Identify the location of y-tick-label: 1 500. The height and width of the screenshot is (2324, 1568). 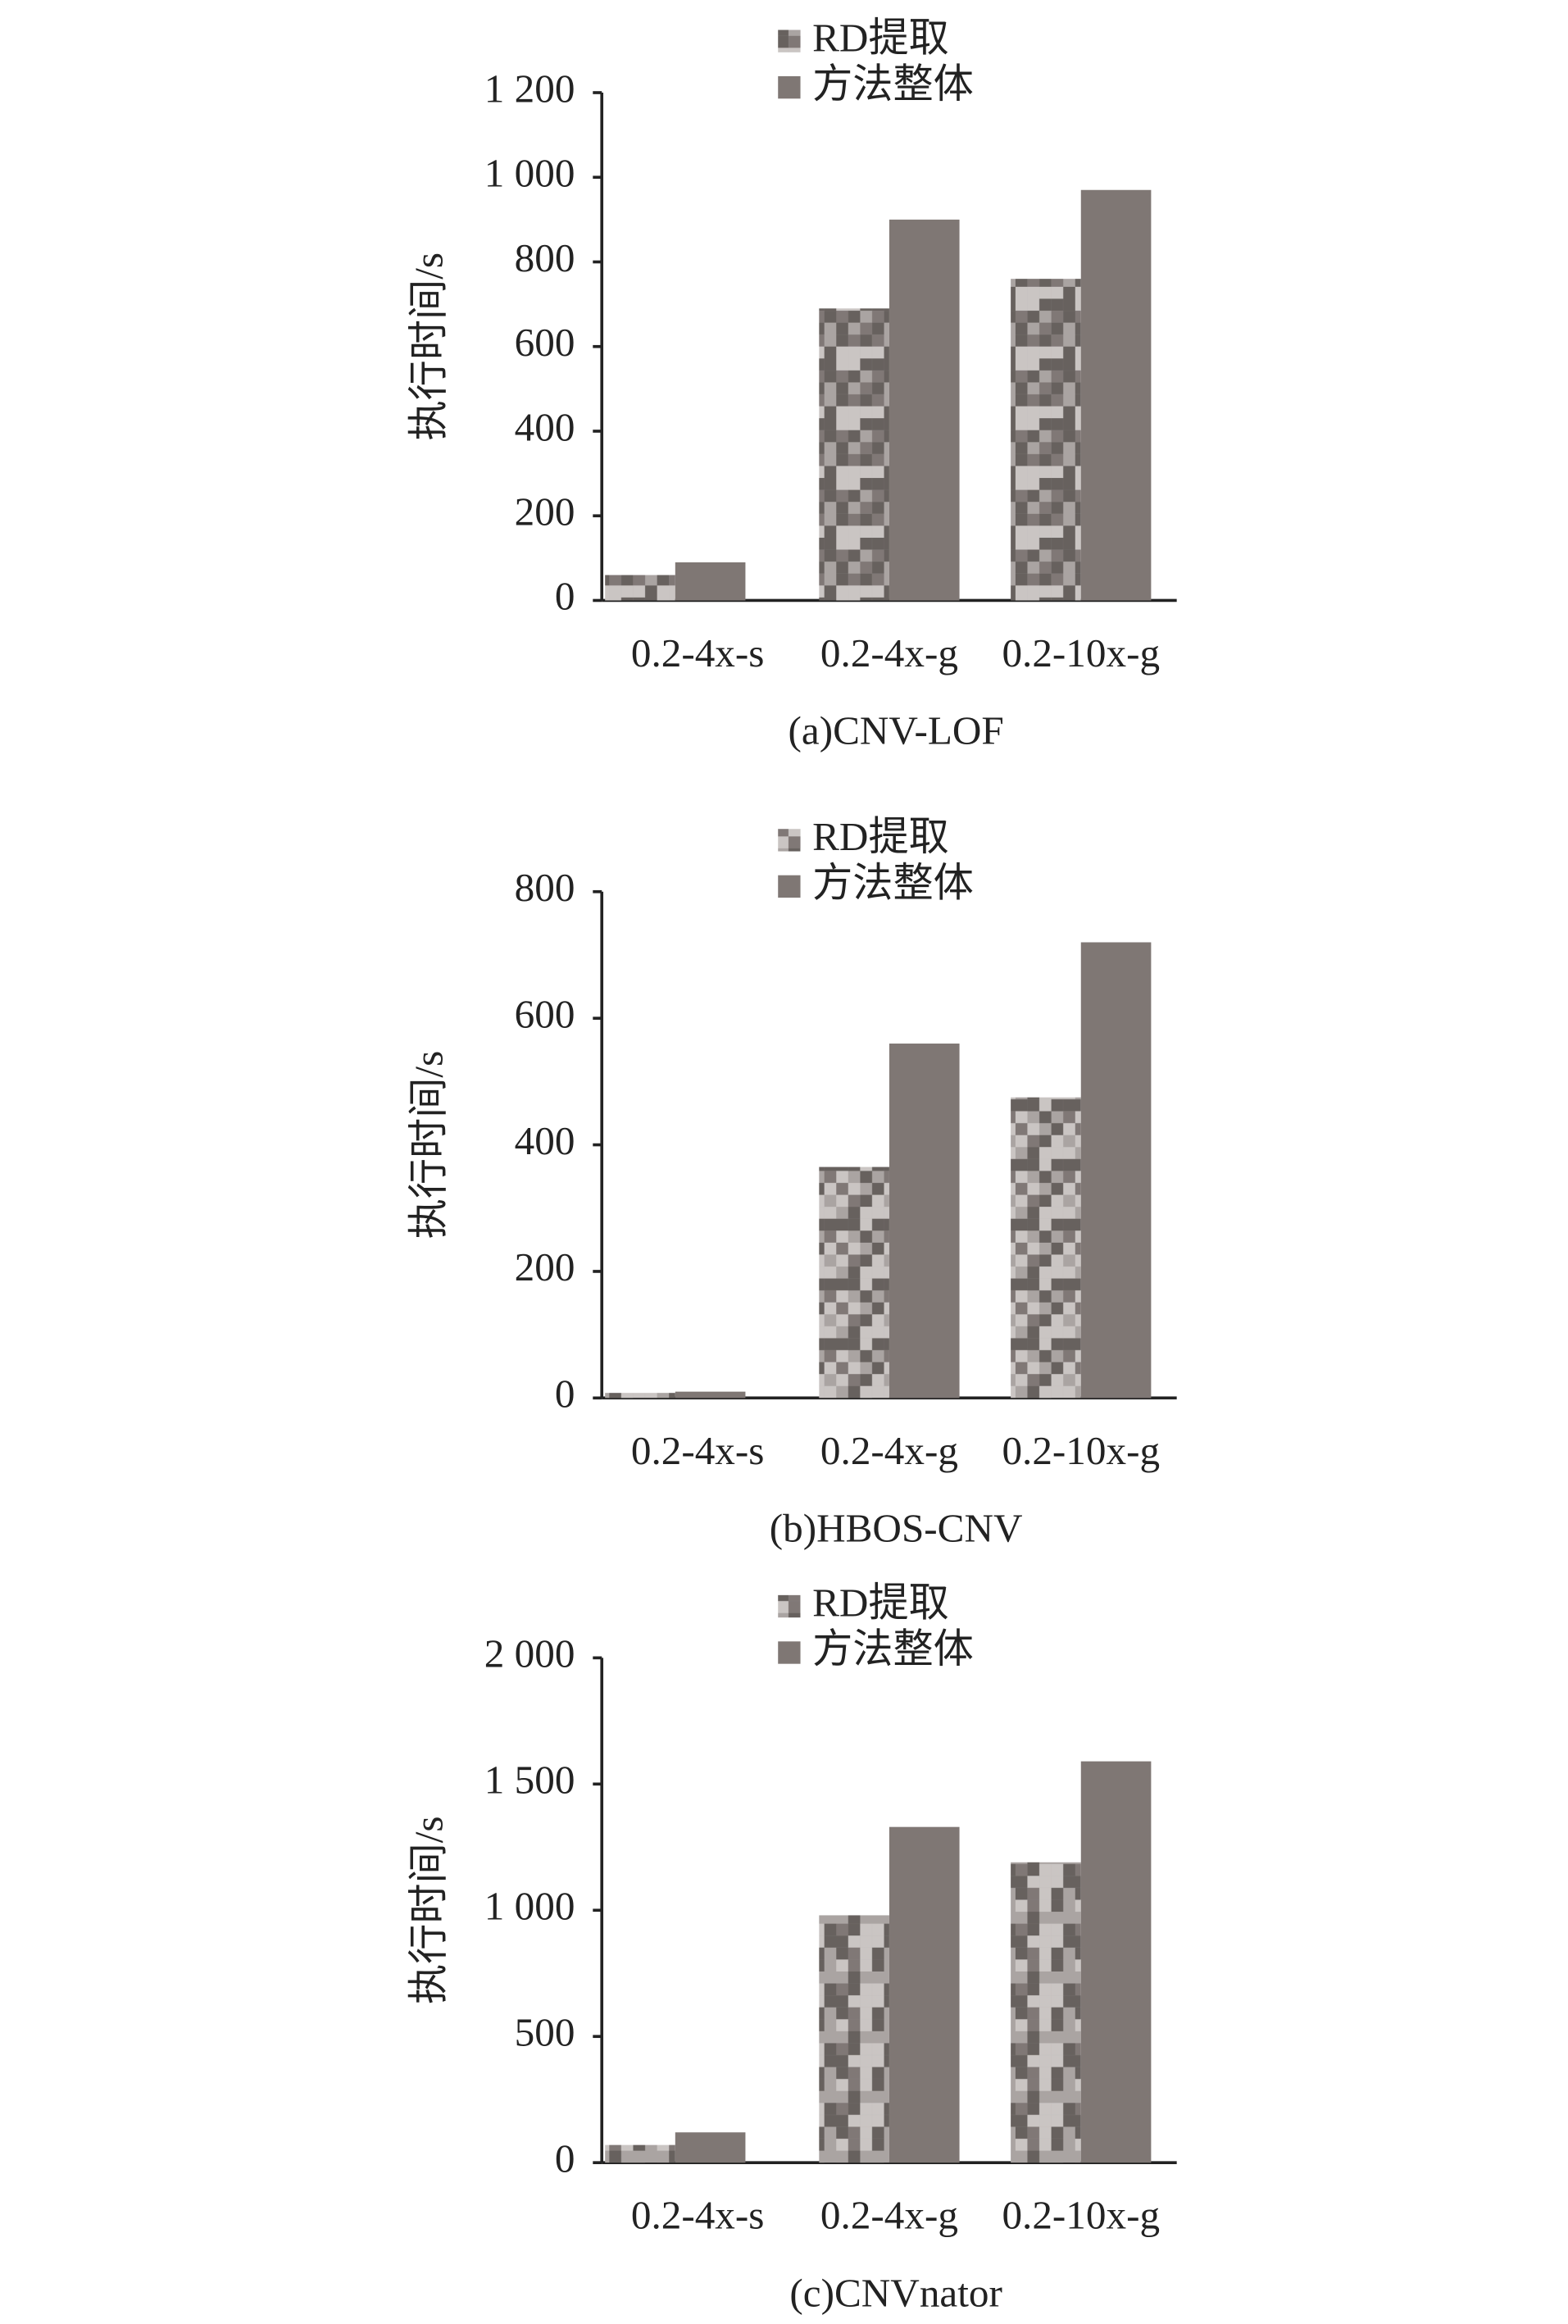
(529, 1780).